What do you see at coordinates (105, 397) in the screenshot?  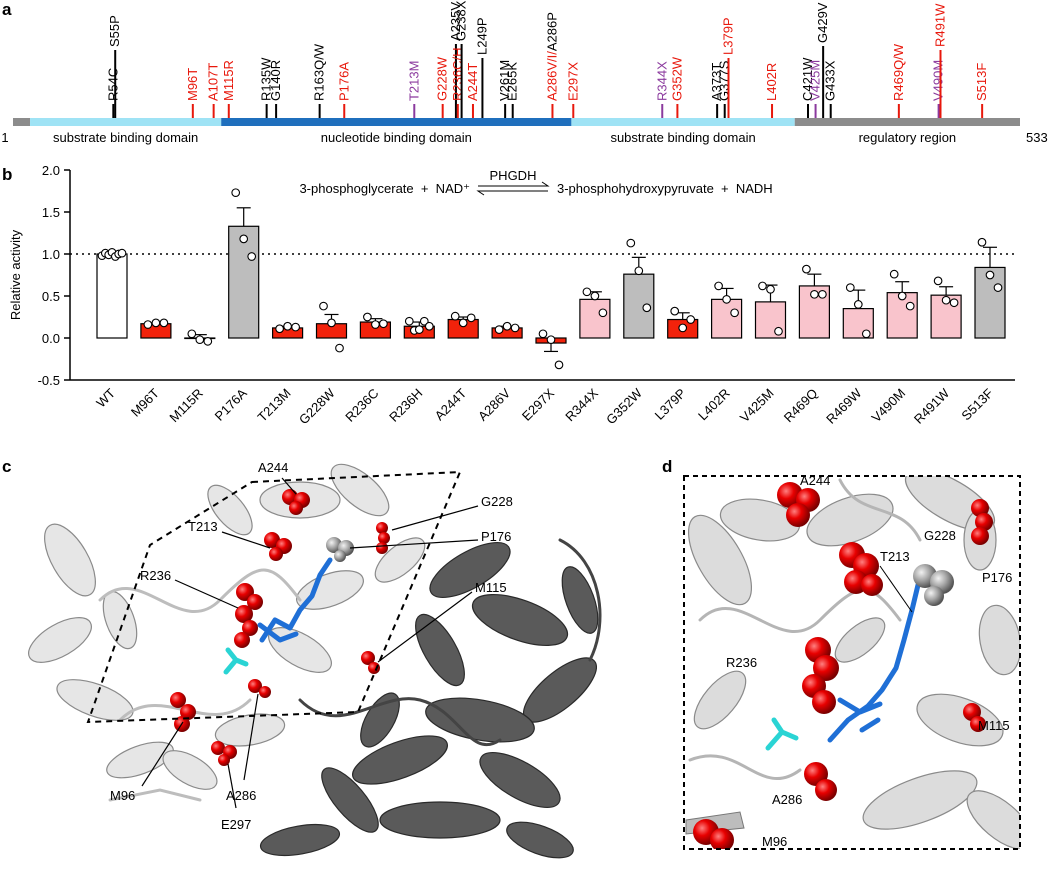 I see `x-tick-label: WT` at bounding box center [105, 397].